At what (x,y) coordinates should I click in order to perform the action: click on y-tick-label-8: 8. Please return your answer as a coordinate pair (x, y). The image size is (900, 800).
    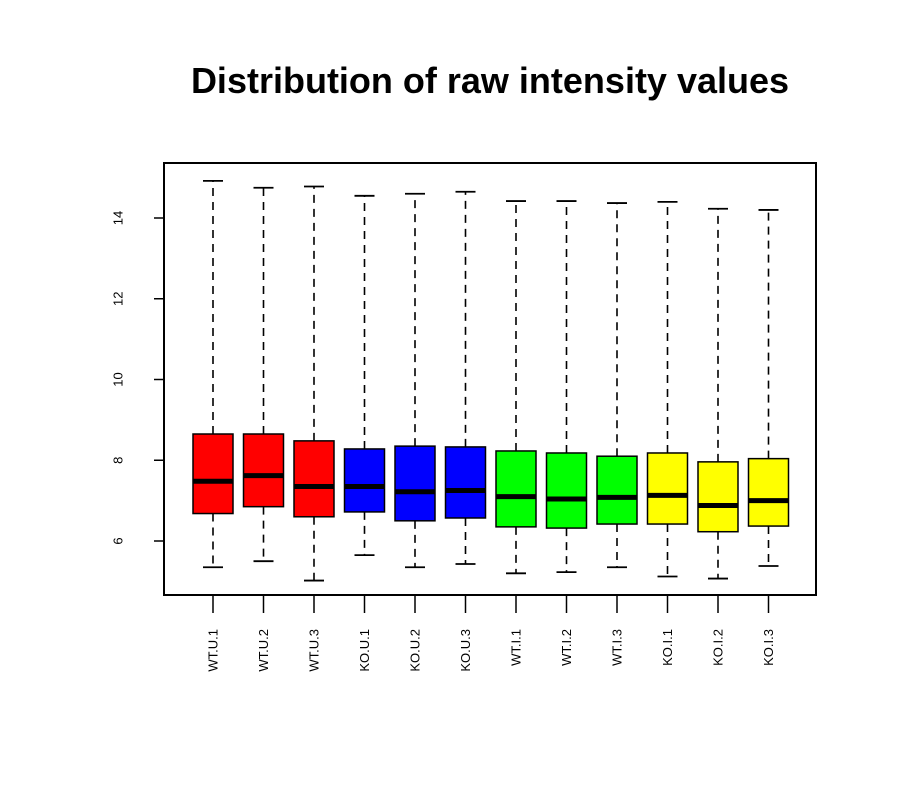
    Looking at the image, I should click on (118, 460).